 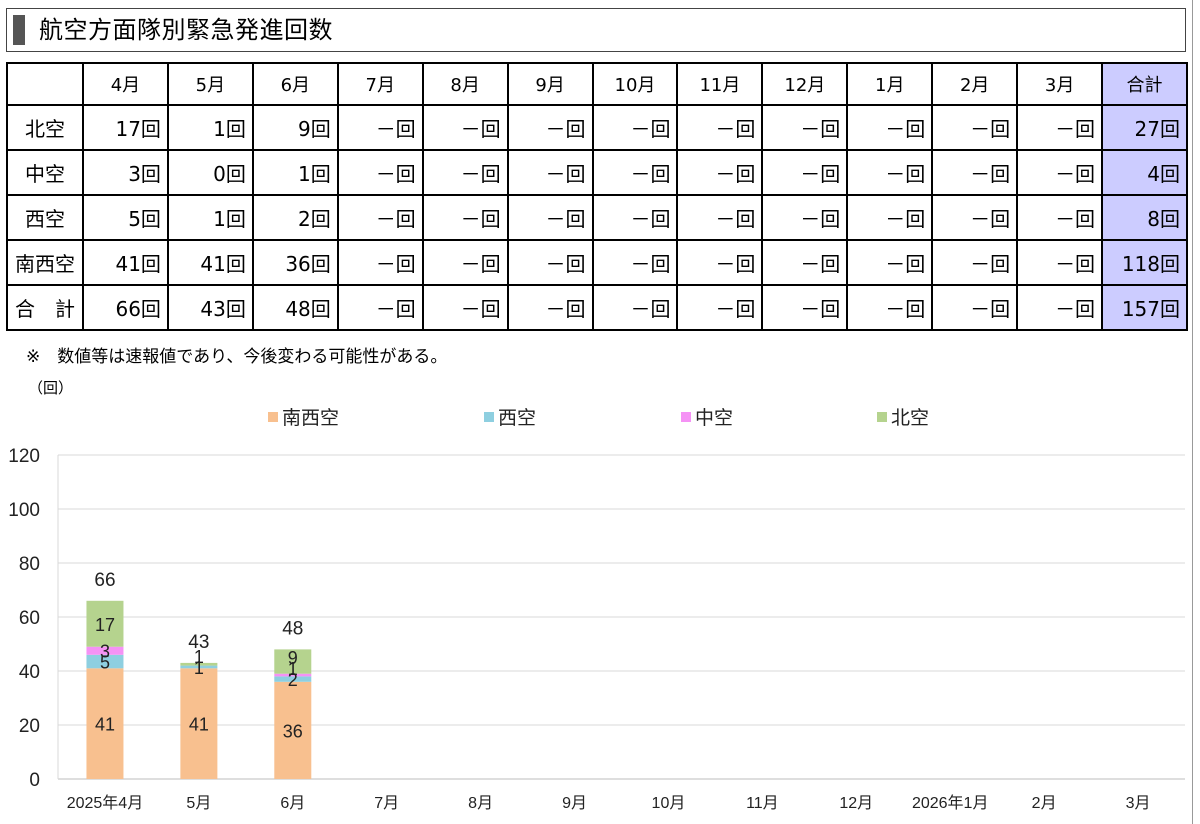 I want to click on x-tick-label: 6月, so click(x=292, y=803).